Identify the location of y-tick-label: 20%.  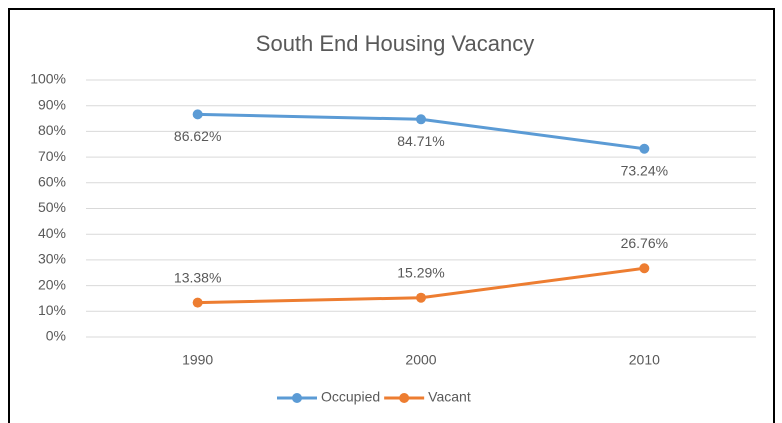
(52, 284).